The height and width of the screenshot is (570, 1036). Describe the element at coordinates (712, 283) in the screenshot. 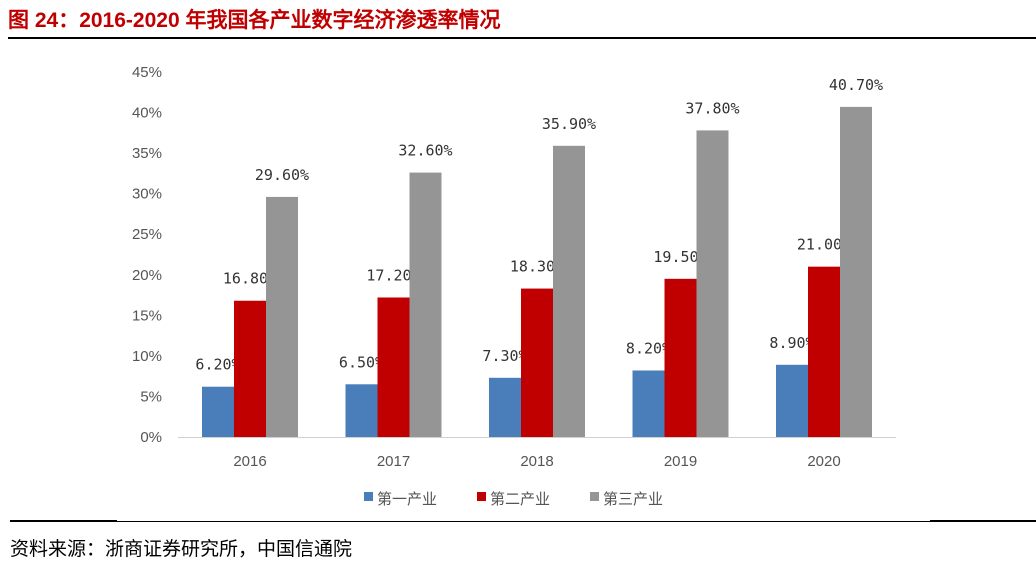

I see `bar-3-2019` at that location.